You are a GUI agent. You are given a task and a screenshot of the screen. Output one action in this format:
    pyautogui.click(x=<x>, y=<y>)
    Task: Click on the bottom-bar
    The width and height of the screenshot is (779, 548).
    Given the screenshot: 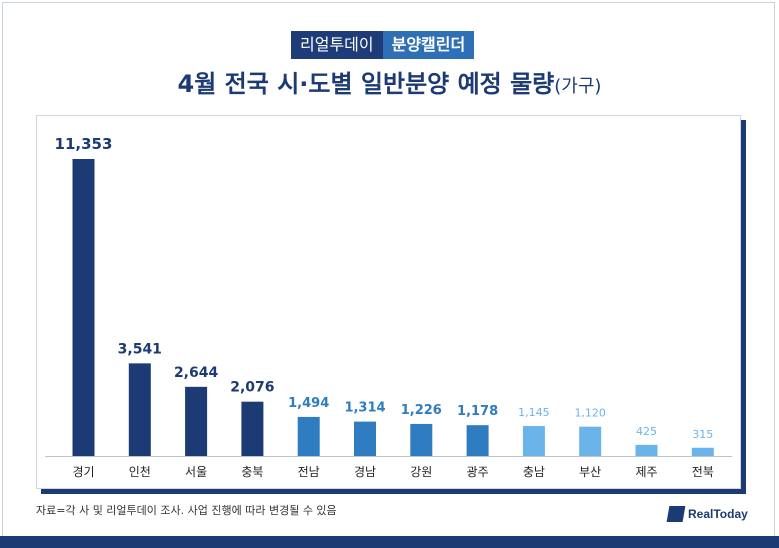 What is the action you would take?
    pyautogui.click(x=389, y=542)
    